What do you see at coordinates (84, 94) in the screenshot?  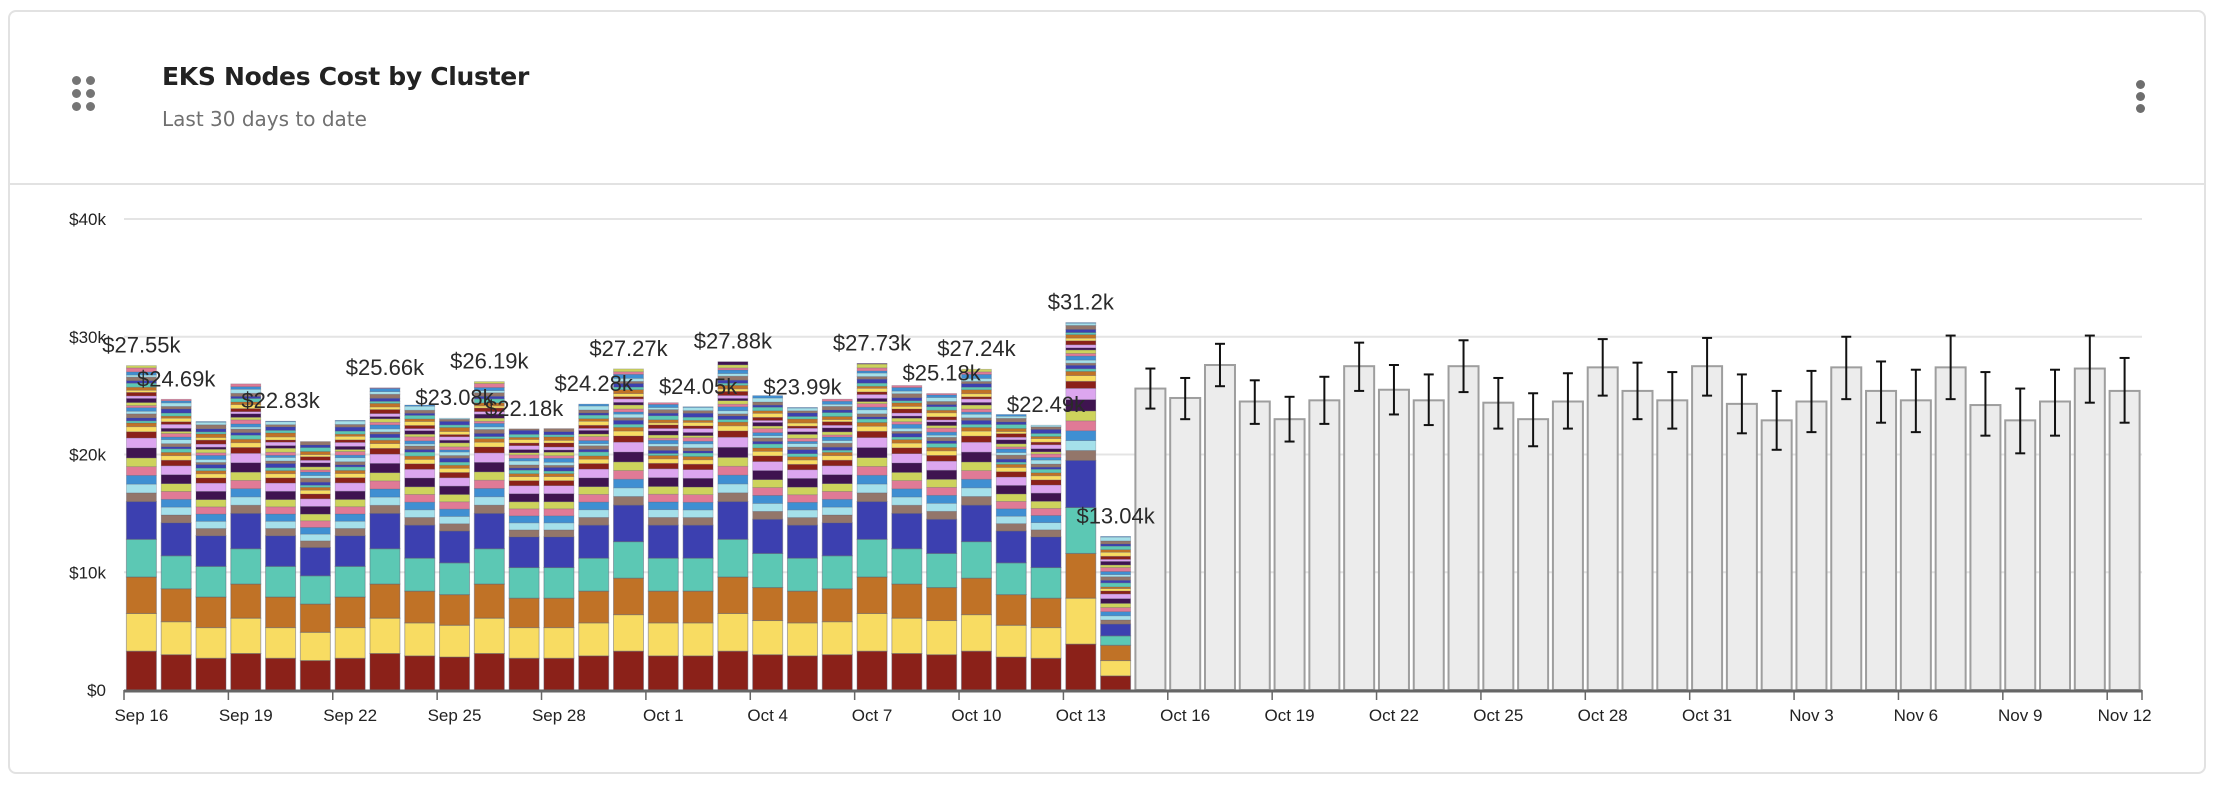 I see `drag-handle-icon` at bounding box center [84, 94].